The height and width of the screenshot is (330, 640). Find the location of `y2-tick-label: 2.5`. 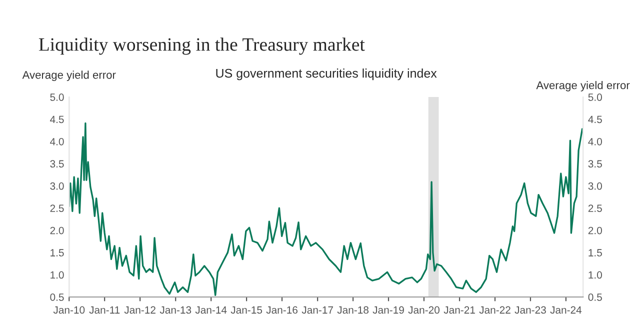

y2-tick-label: 2.5 is located at coordinates (595, 208).